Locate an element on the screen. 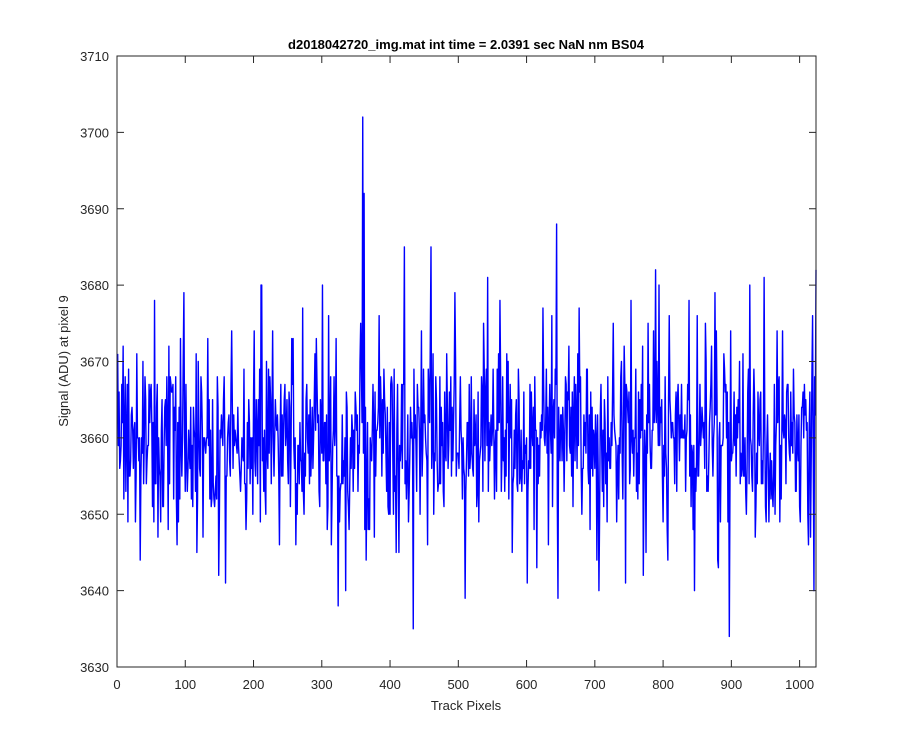 The image size is (900, 755). y-tick-label: 3710 is located at coordinates (94, 56).